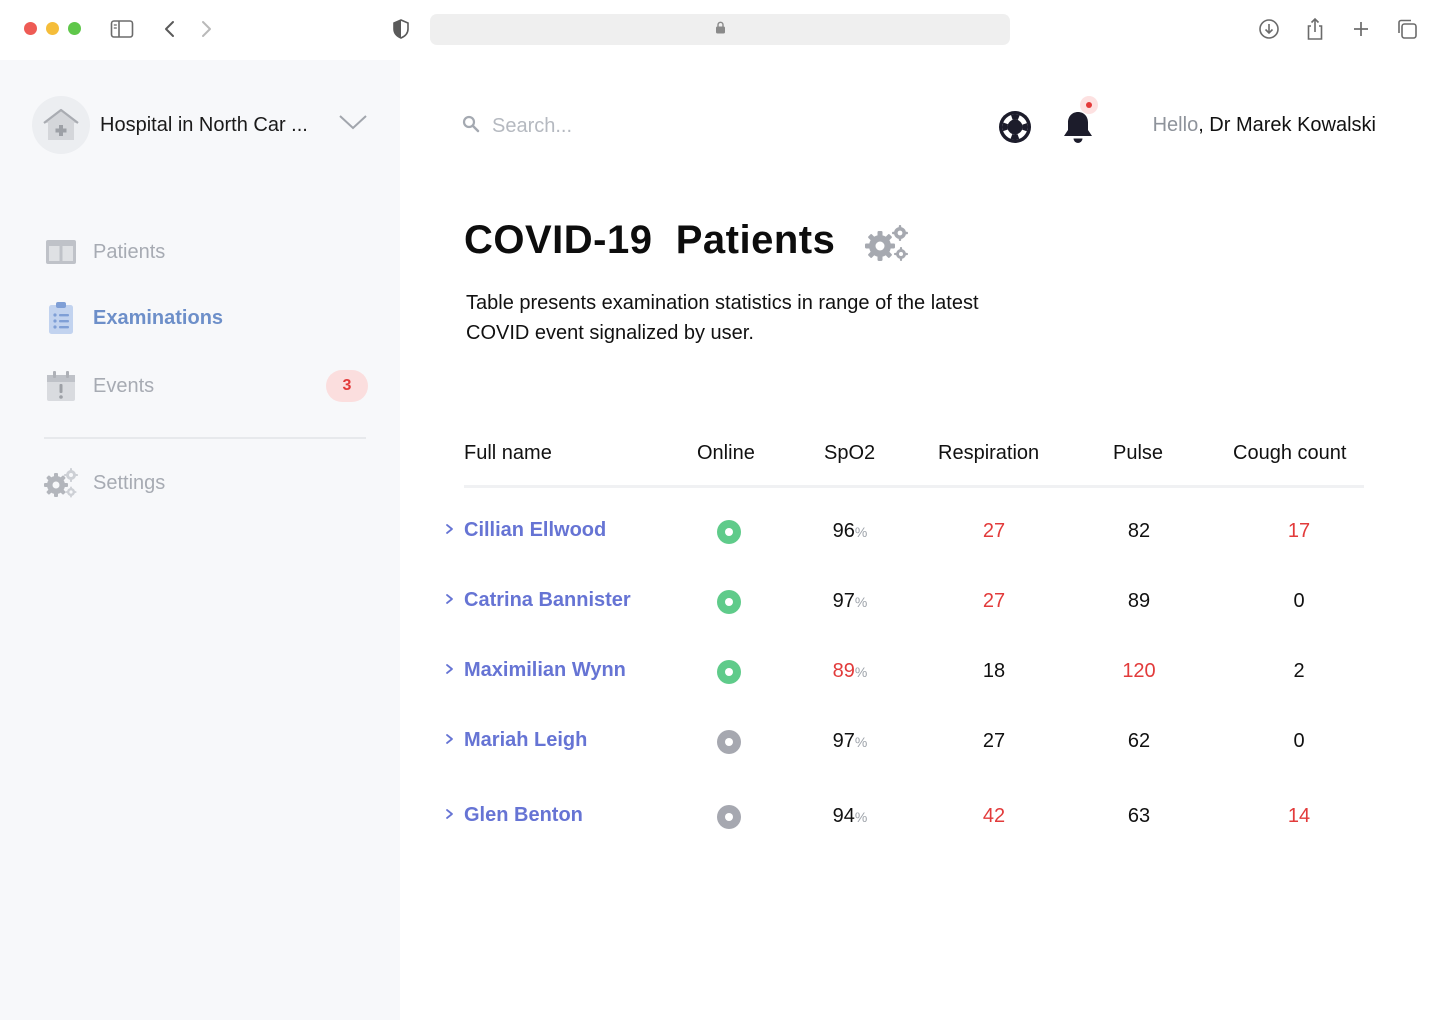 Image resolution: width=1440 pixels, height=1020 pixels. I want to click on column-header-full-name: Full name, so click(508, 453).